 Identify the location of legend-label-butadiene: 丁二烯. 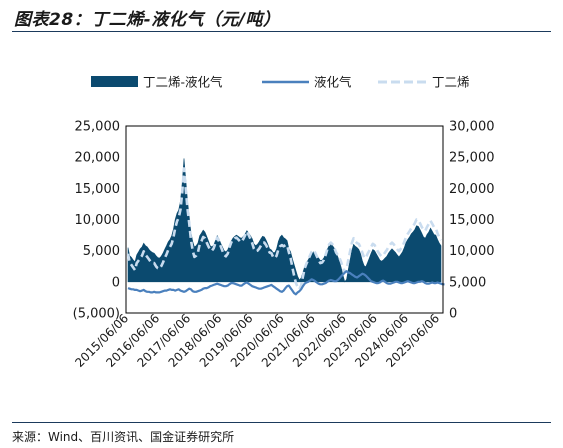
(451, 82).